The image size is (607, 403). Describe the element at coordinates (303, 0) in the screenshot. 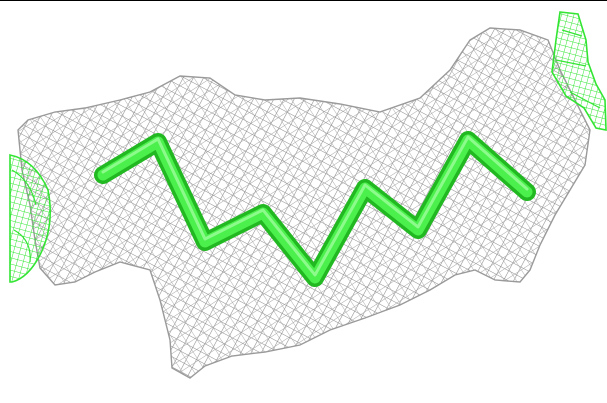

I see `top-border-line` at that location.